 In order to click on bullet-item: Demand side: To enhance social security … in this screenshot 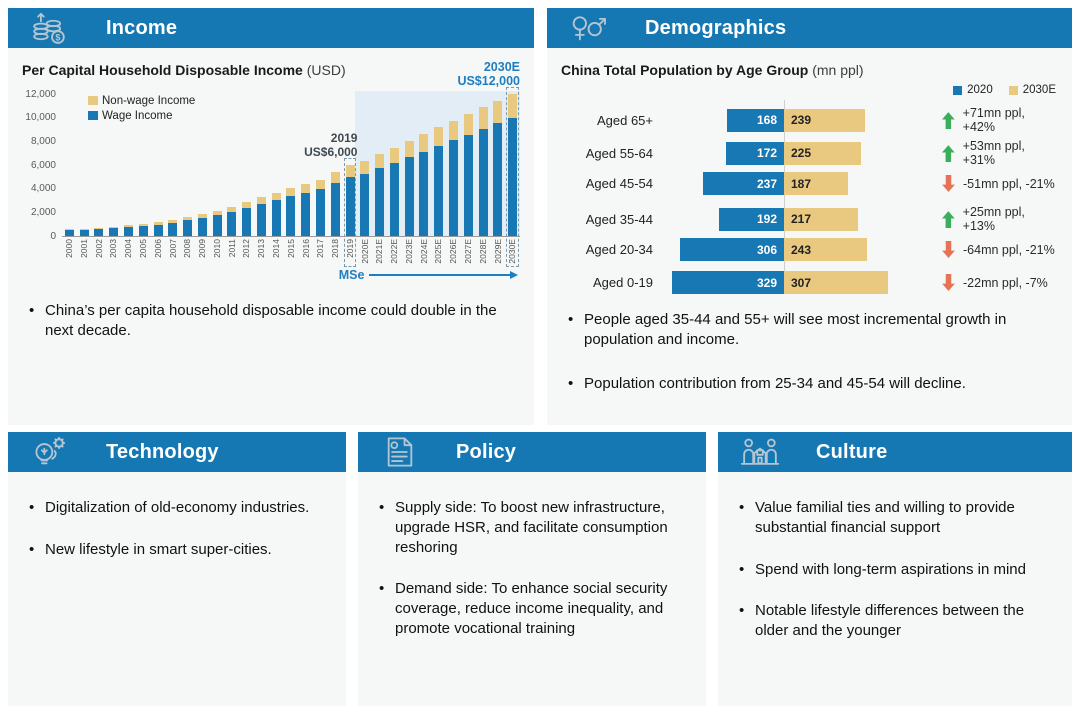, I will do `click(532, 608)`.